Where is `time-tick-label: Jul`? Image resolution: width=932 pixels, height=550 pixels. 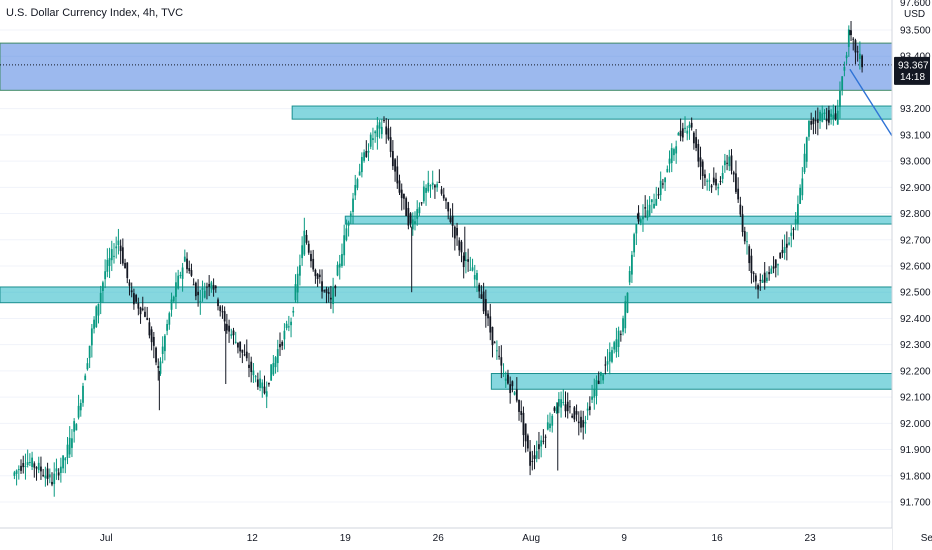 time-tick-label: Jul is located at coordinates (106, 538).